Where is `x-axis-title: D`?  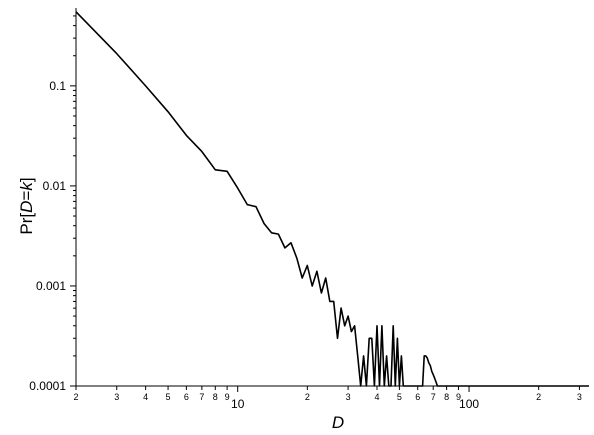
x-axis-title: D is located at coordinates (338, 422).